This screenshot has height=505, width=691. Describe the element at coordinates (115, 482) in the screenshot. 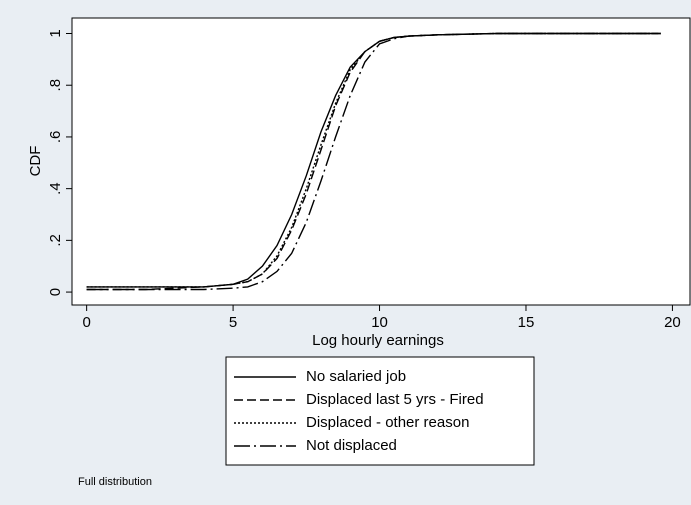

I see `note: Full distribution` at that location.